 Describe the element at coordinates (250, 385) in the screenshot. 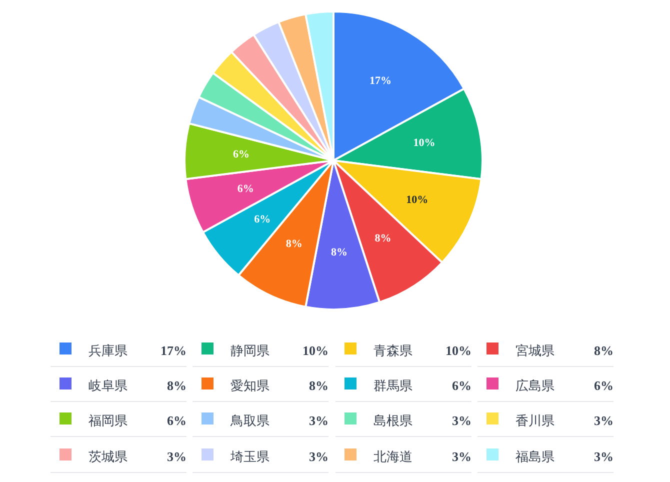

I see `legend-label: 愛知県` at that location.